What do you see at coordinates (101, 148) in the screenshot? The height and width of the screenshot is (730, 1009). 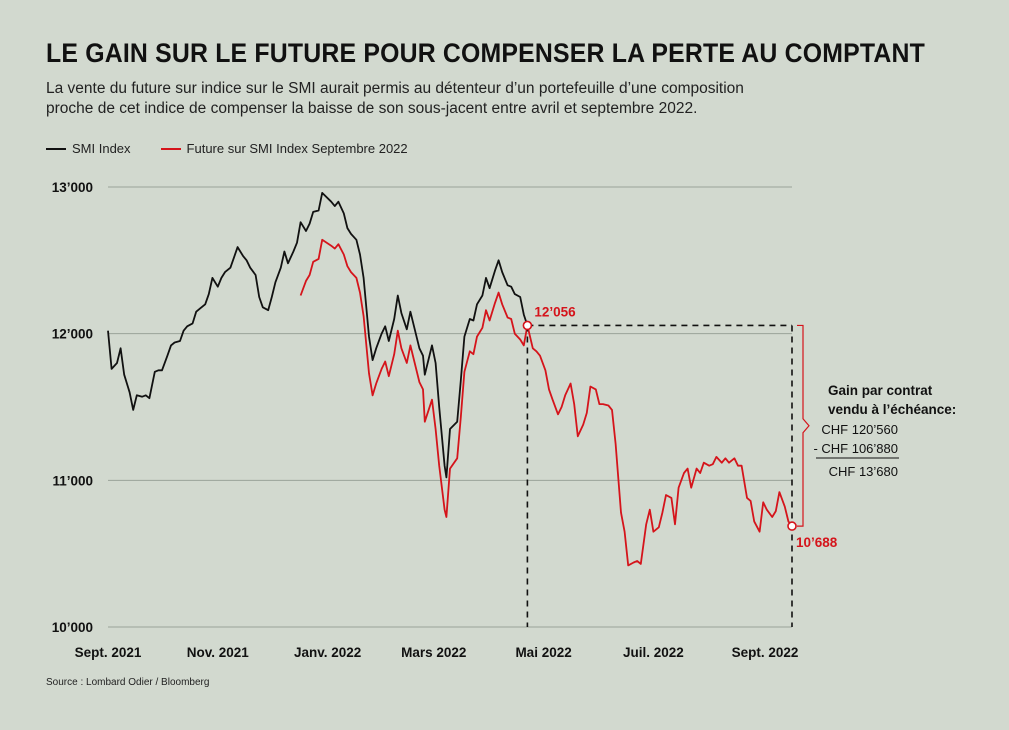 I see `legend-label-smi: SMI Index` at bounding box center [101, 148].